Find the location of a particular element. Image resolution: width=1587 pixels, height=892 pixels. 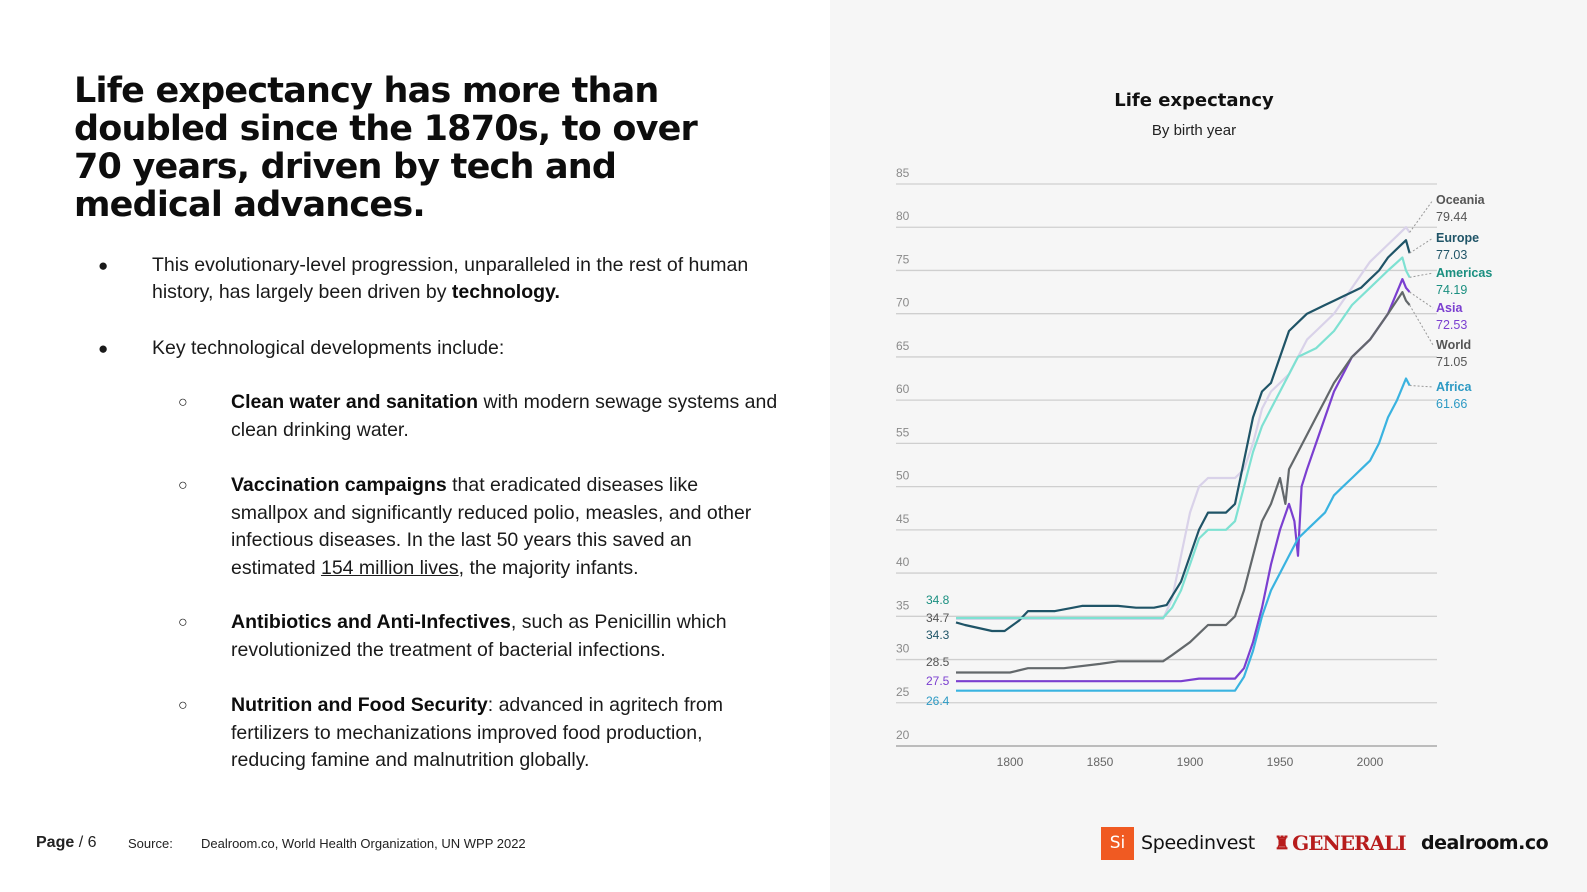

start-value-label: 34.8 is located at coordinates (938, 600).